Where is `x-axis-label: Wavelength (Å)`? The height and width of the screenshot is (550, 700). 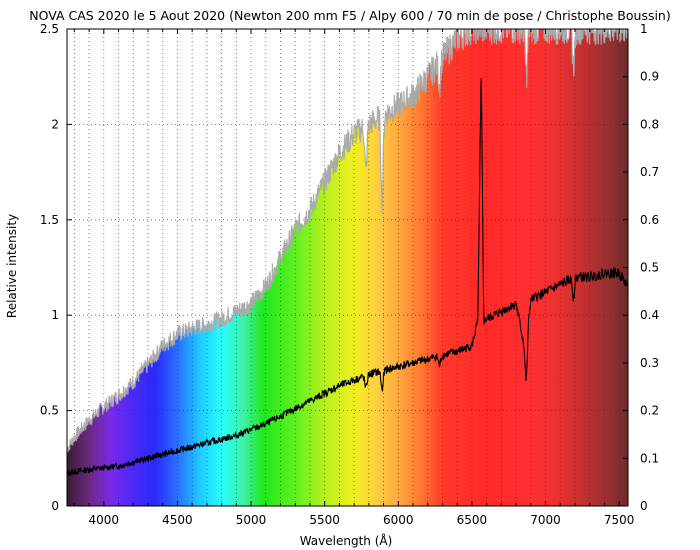
x-axis-label: Wavelength (Å) is located at coordinates (346, 540).